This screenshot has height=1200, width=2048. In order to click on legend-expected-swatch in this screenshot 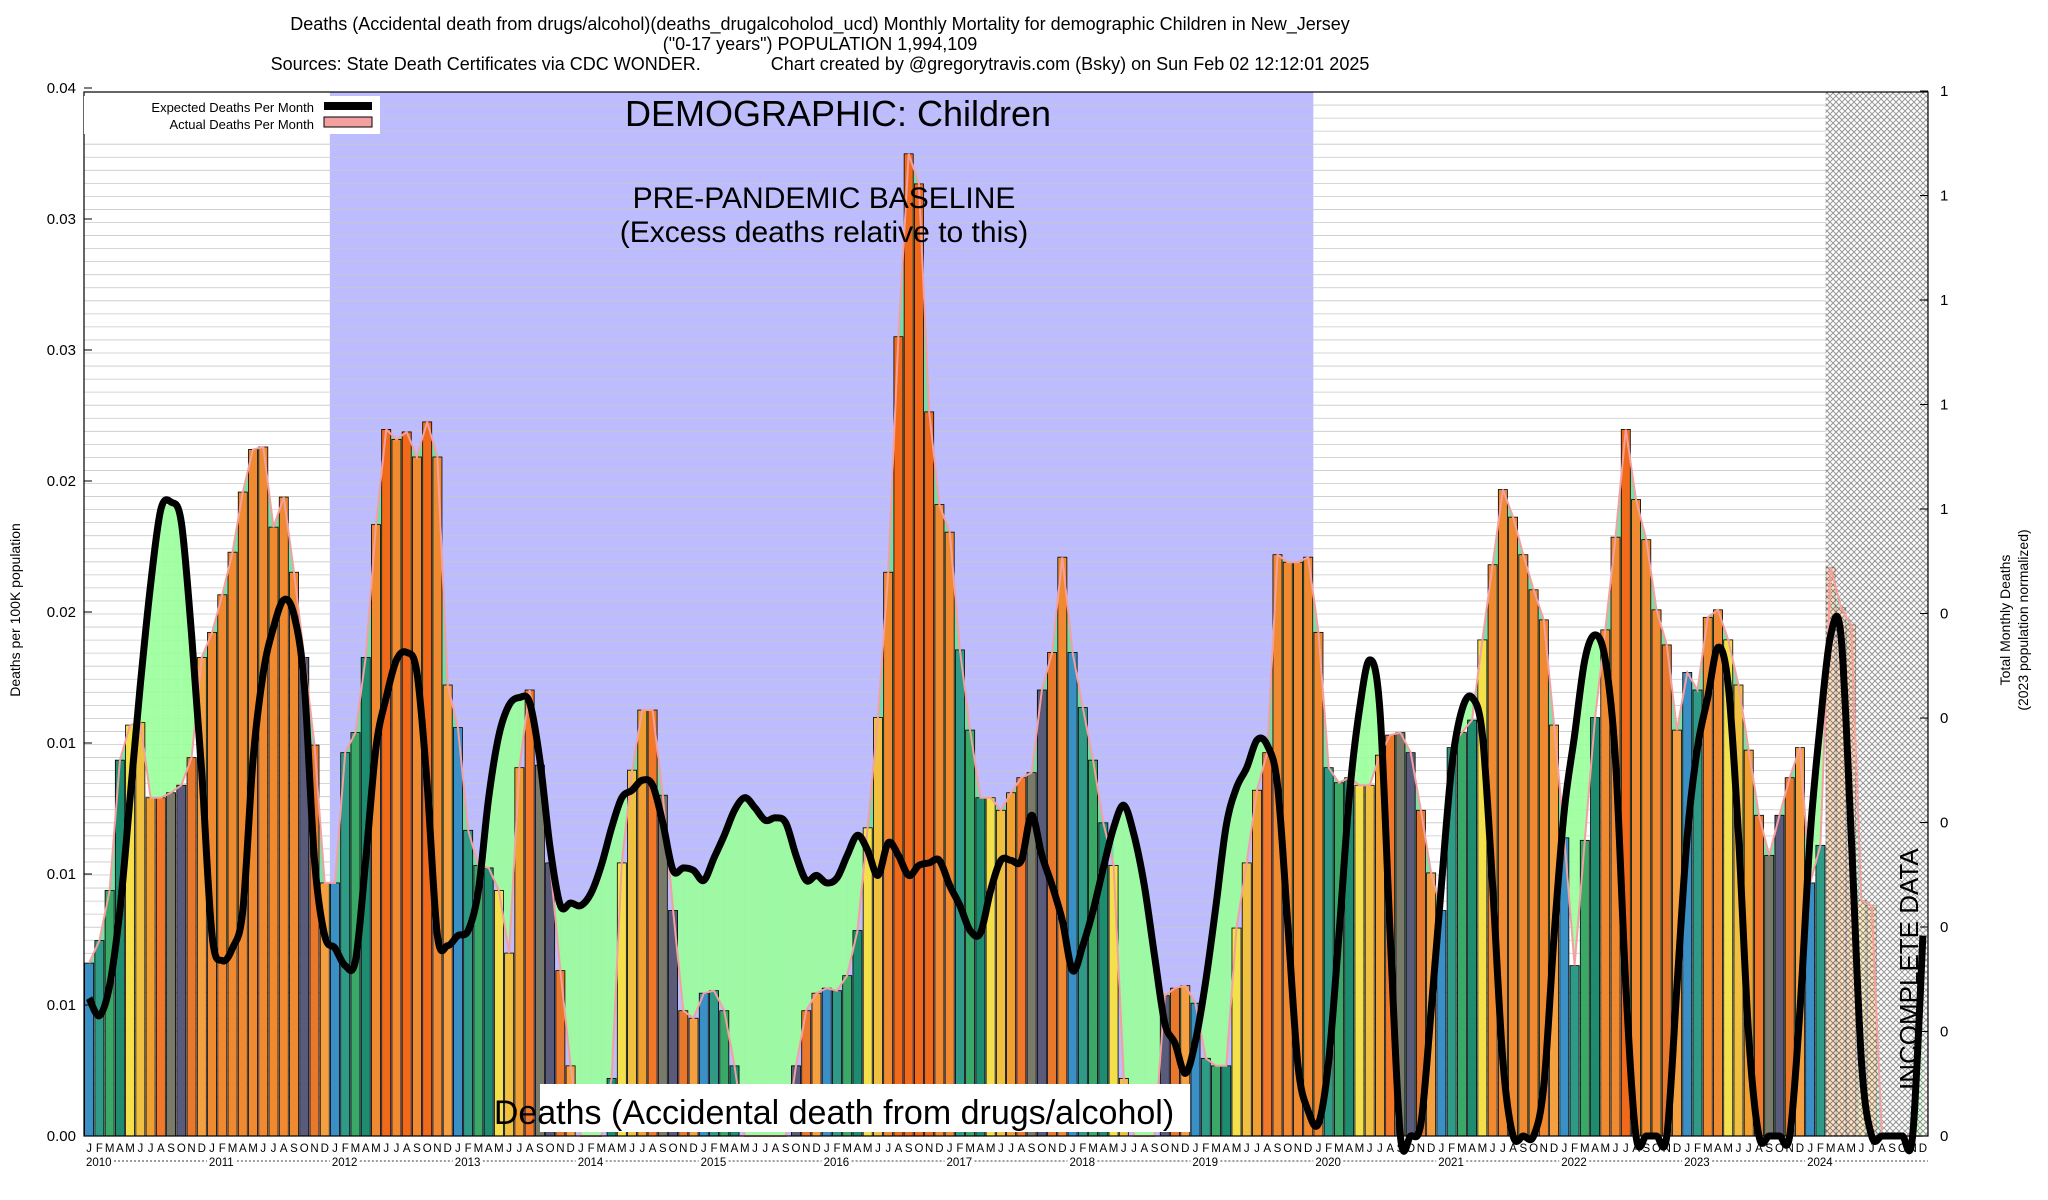, I will do `click(348, 106)`.